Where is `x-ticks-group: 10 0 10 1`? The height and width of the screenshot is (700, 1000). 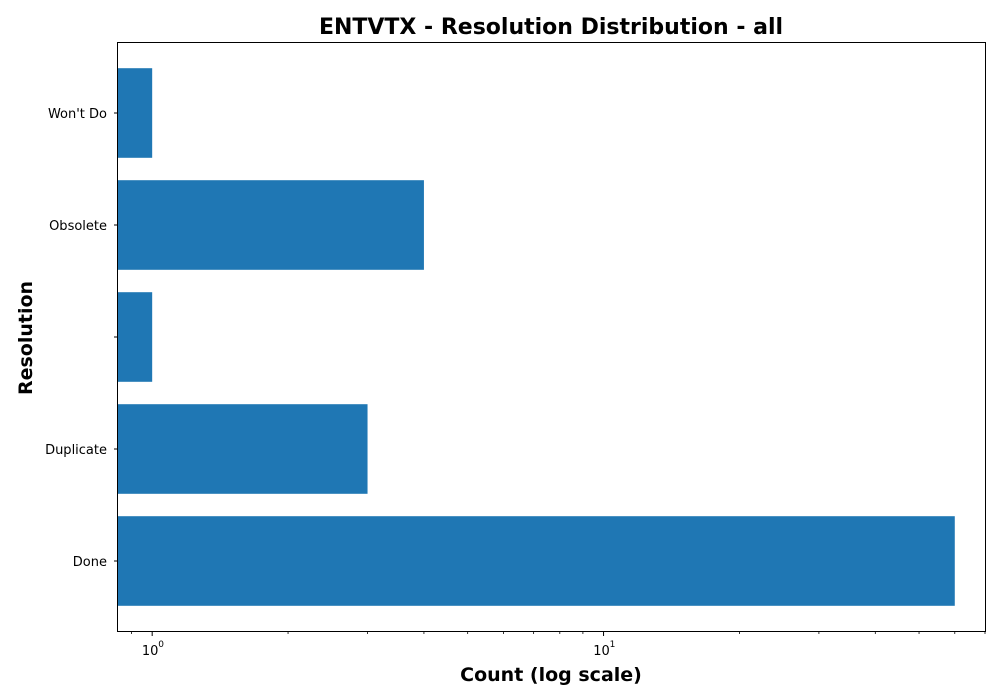
x-ticks-group: 10 0 10 1 is located at coordinates (558, 645).